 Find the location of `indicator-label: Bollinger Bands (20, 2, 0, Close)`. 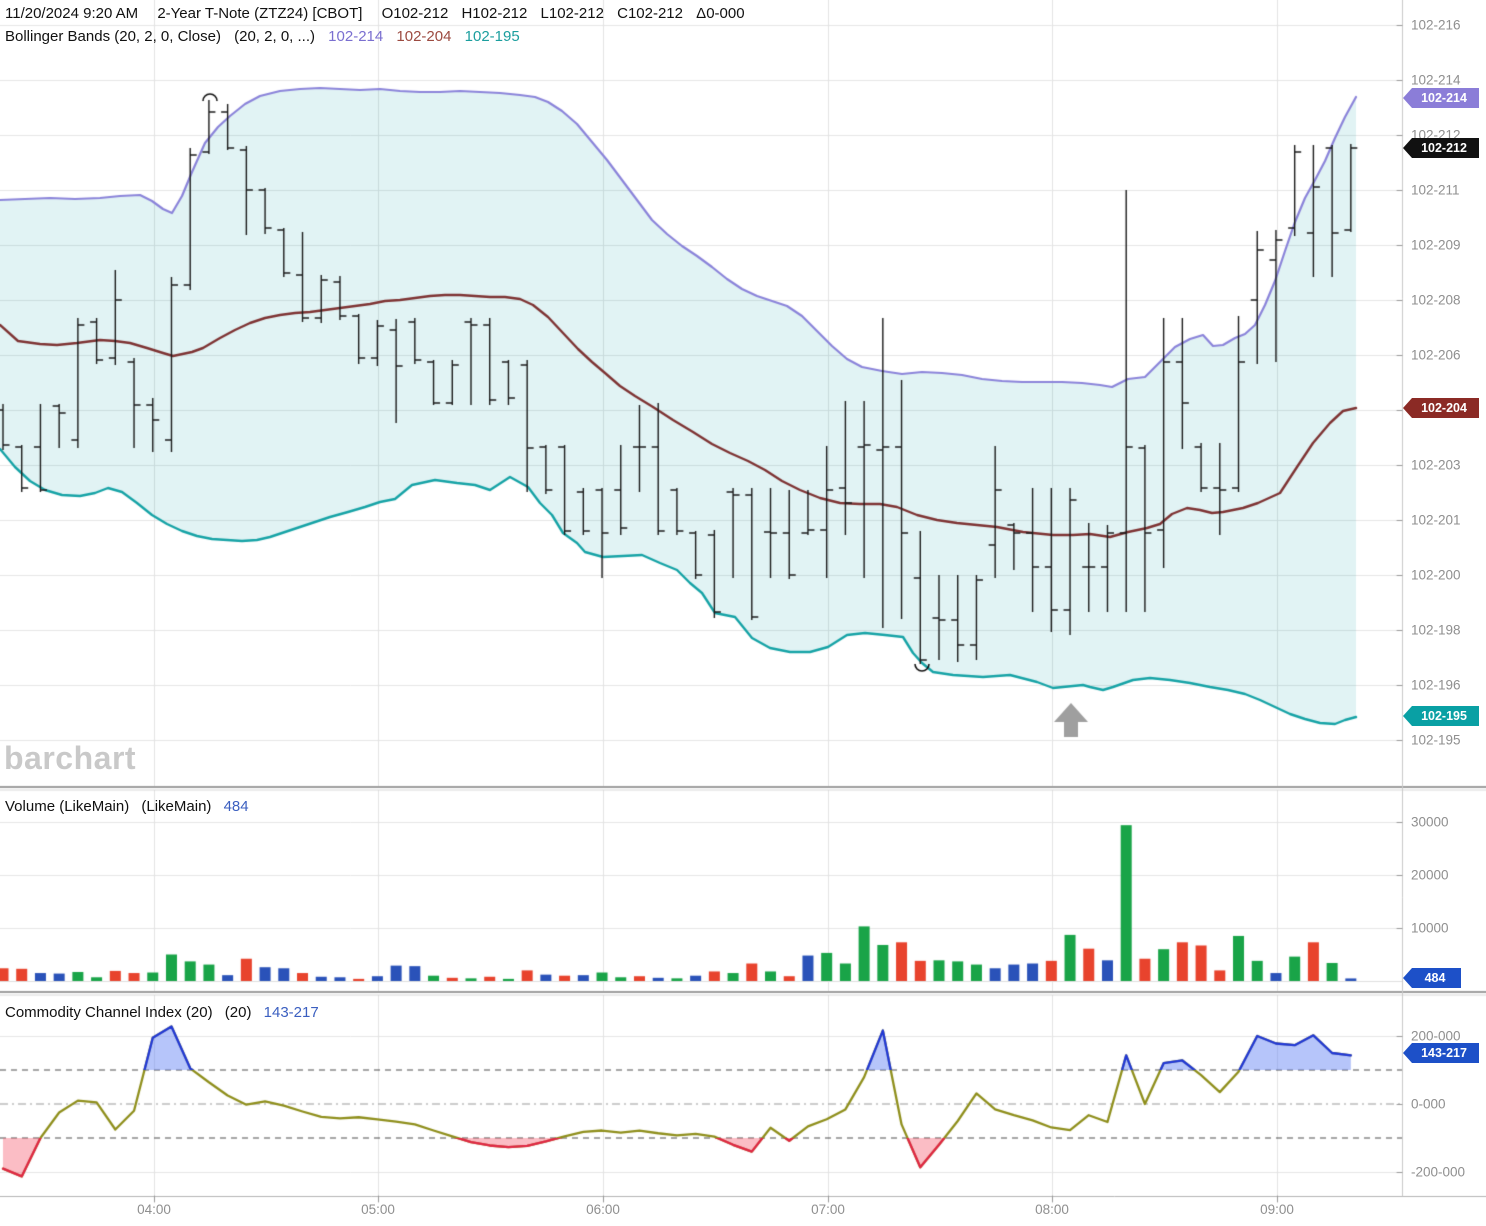

indicator-label: Bollinger Bands (20, 2, 0, Close) is located at coordinates (113, 36).